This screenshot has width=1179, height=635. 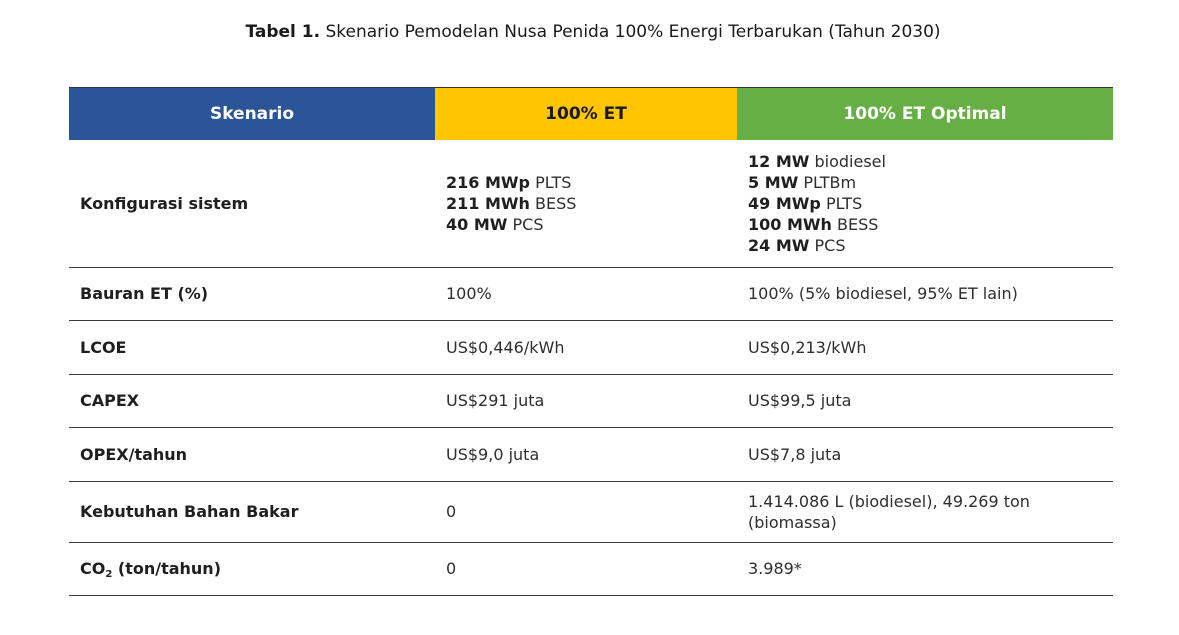 What do you see at coordinates (586, 294) in the screenshot?
I see `cell-et: 100%` at bounding box center [586, 294].